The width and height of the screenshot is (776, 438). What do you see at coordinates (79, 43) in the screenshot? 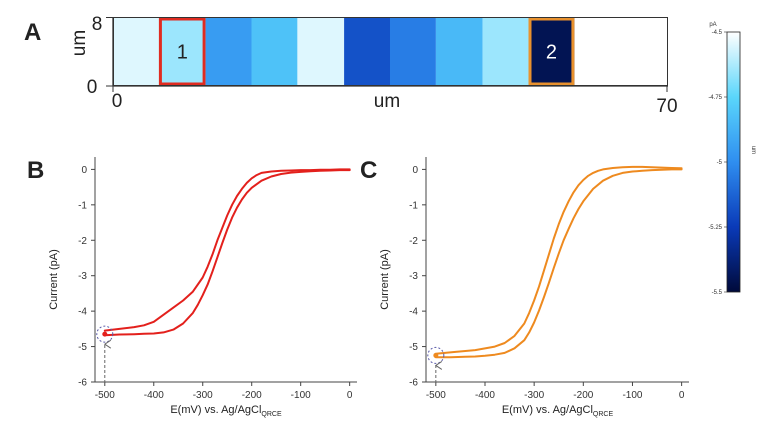
I see `heatmap-y-axis-label: um` at bounding box center [79, 43].